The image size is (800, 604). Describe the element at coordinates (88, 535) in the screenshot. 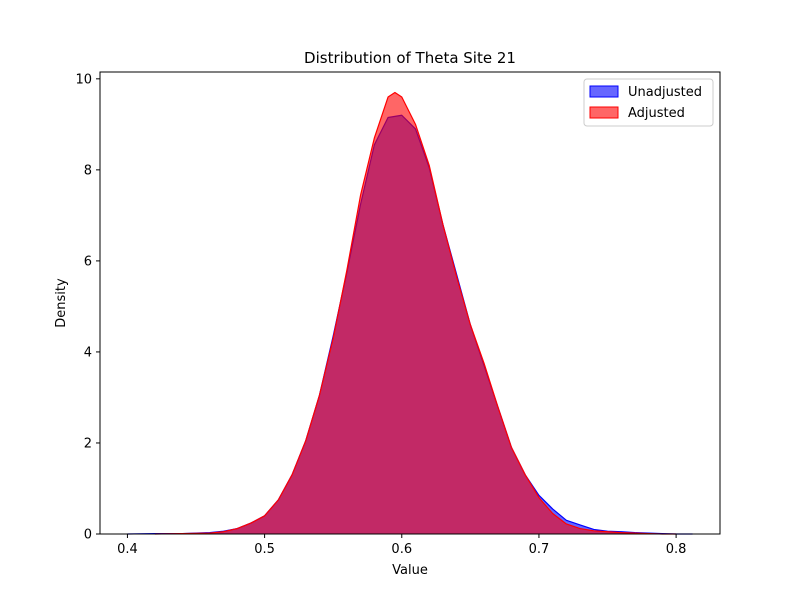

I see `y-tick-label: 0` at that location.